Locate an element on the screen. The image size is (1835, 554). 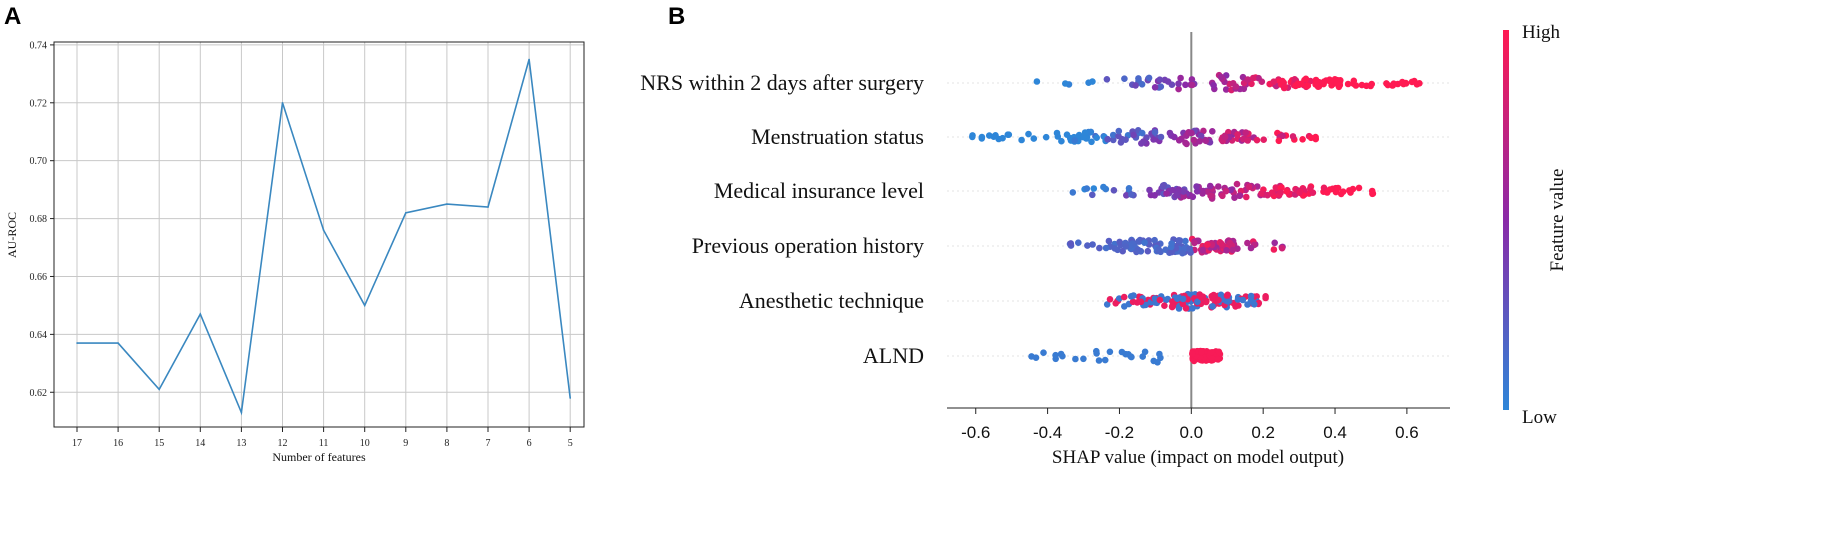
chart-a-x-tick-label: 16 is located at coordinates (118, 443).